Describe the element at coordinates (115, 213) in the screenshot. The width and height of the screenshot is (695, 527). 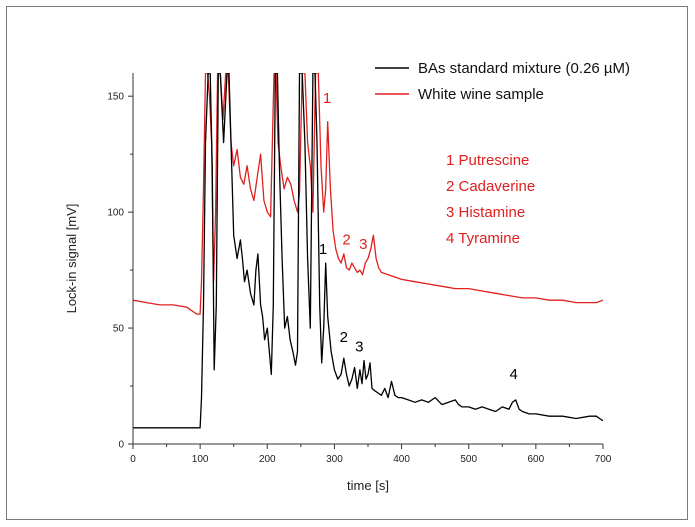
I see `y-tick-label: 100` at that location.